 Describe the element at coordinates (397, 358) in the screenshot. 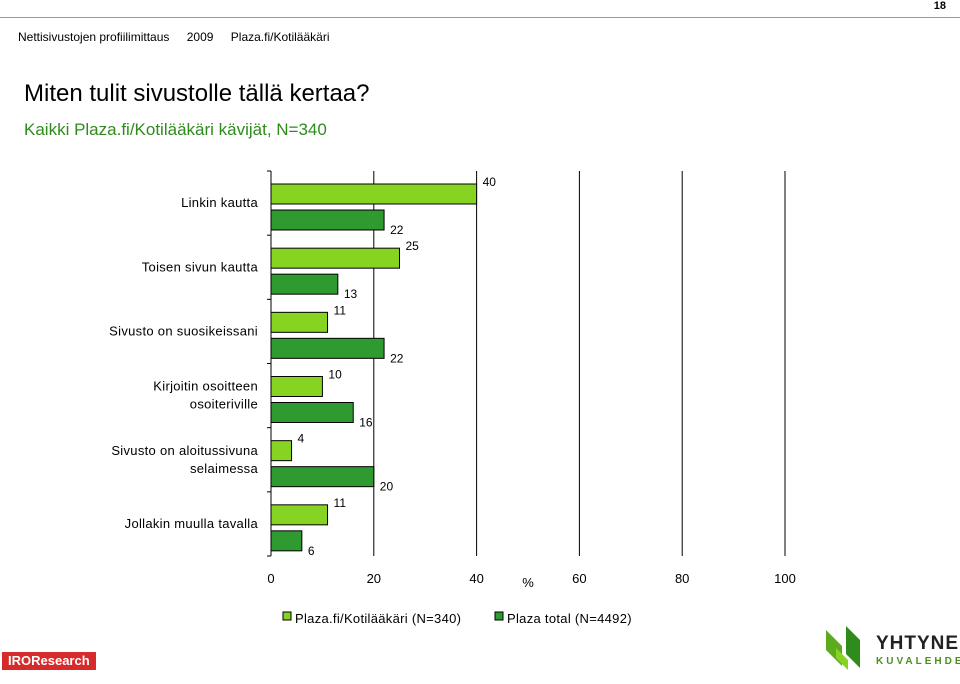

I see `value-label-2-3: 22` at that location.